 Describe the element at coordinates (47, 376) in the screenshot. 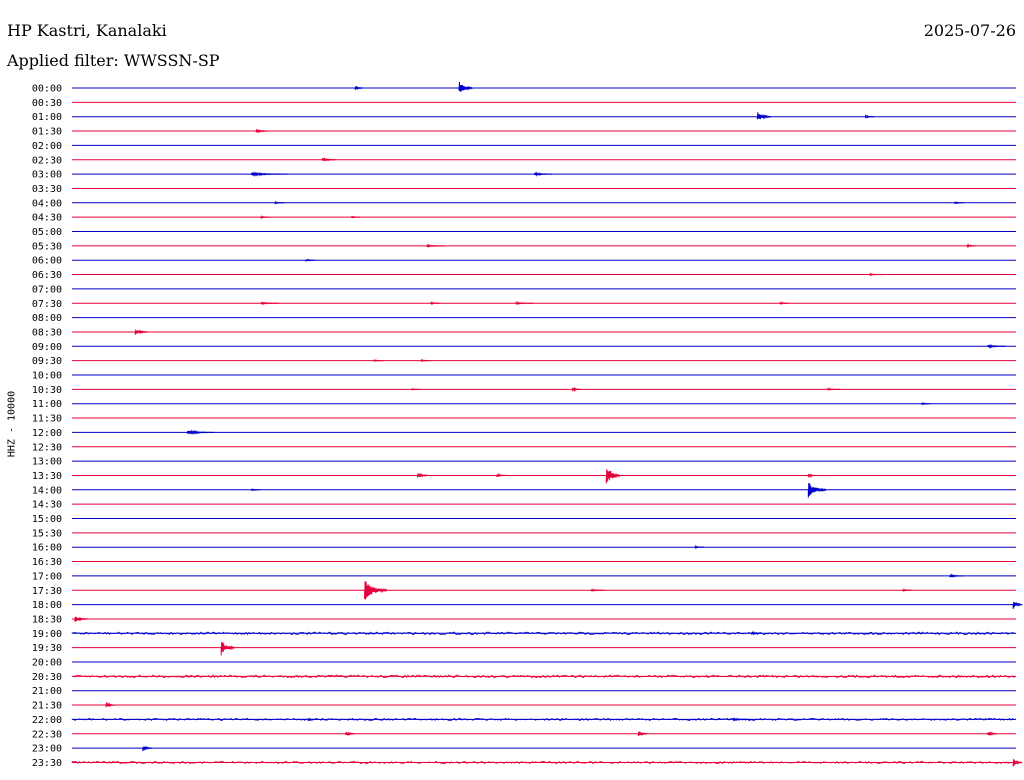

I see `time-label: 10:00` at that location.